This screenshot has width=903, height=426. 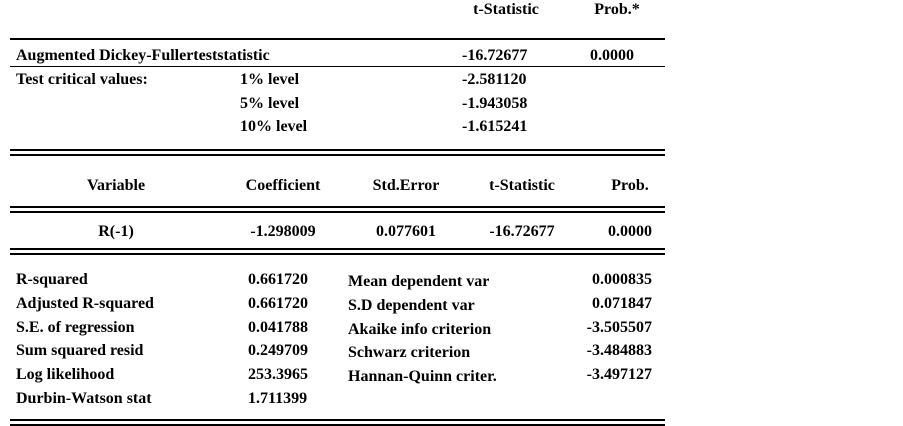 I want to click on row-label: Augmented Dickey-Fullerteststatistic, so click(x=143, y=55).